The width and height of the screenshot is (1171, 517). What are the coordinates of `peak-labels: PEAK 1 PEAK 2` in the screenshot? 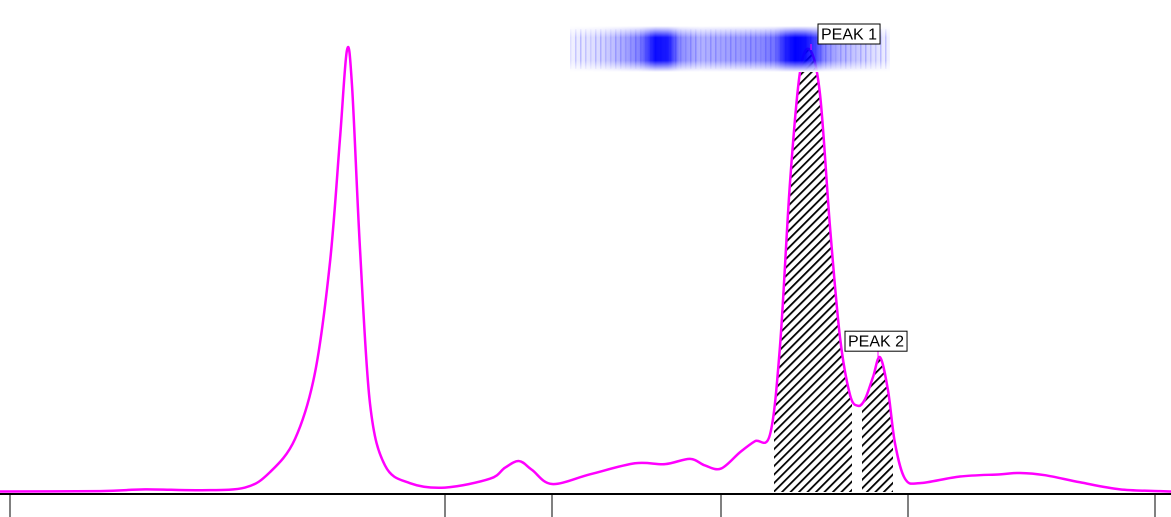 It's located at (859, 190).